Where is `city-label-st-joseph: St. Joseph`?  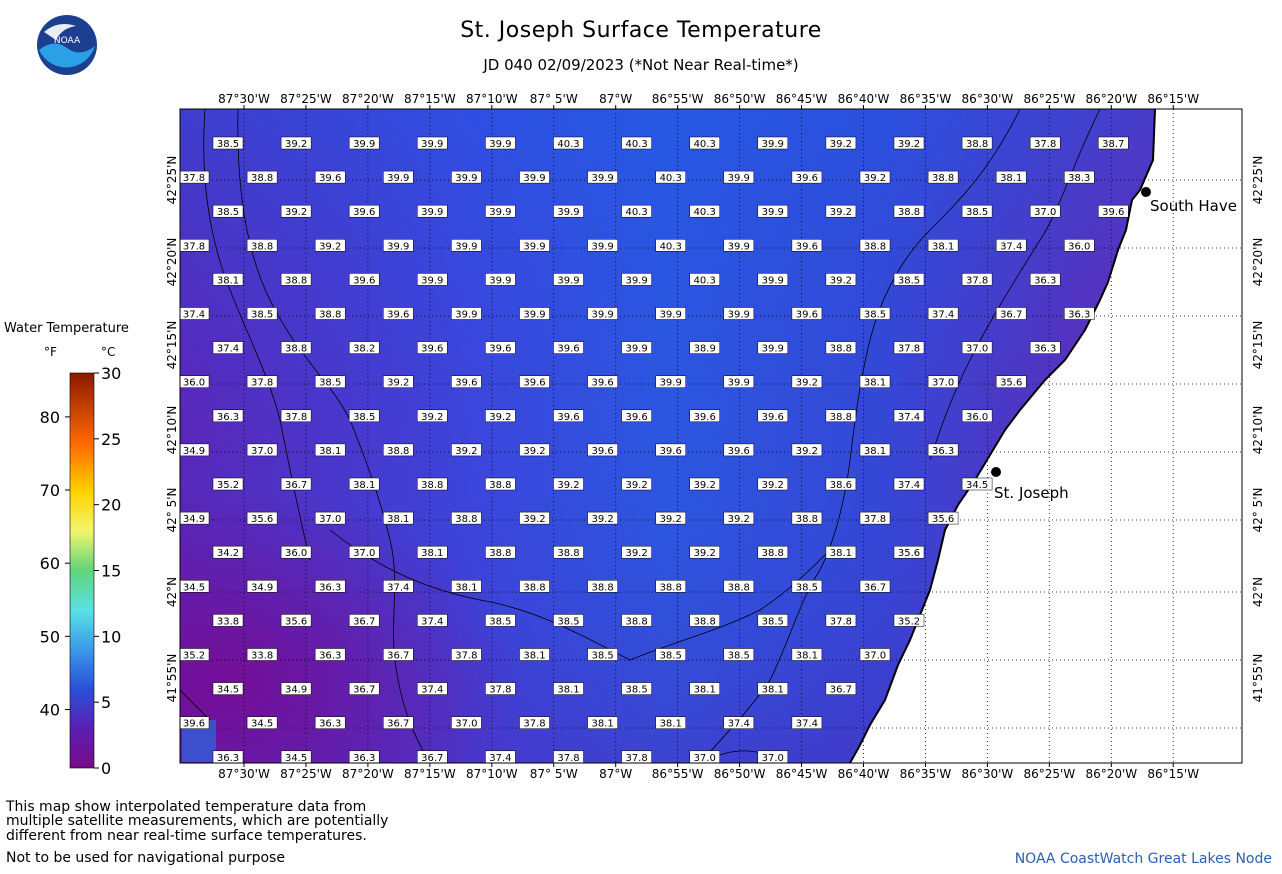 city-label-st-joseph: St. Joseph is located at coordinates (1031, 493).